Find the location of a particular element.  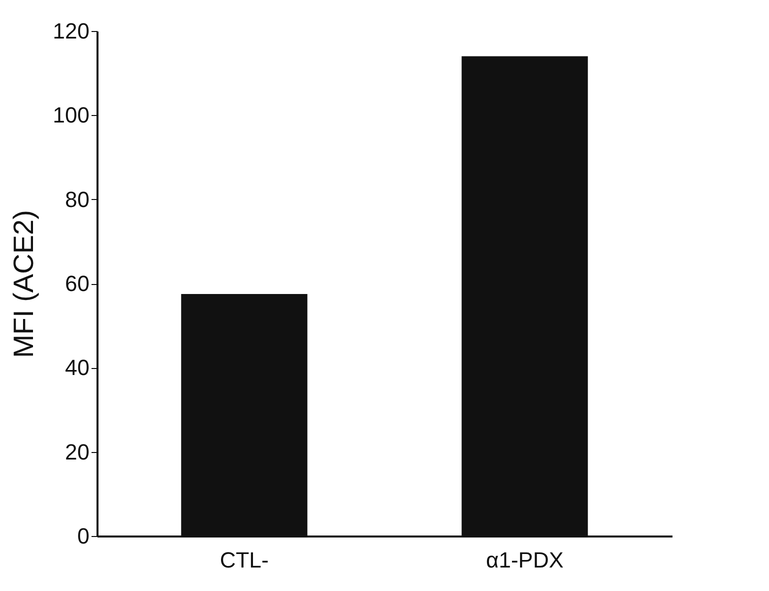

y-axis-title: MFI (ACE2) is located at coordinates (23, 284).